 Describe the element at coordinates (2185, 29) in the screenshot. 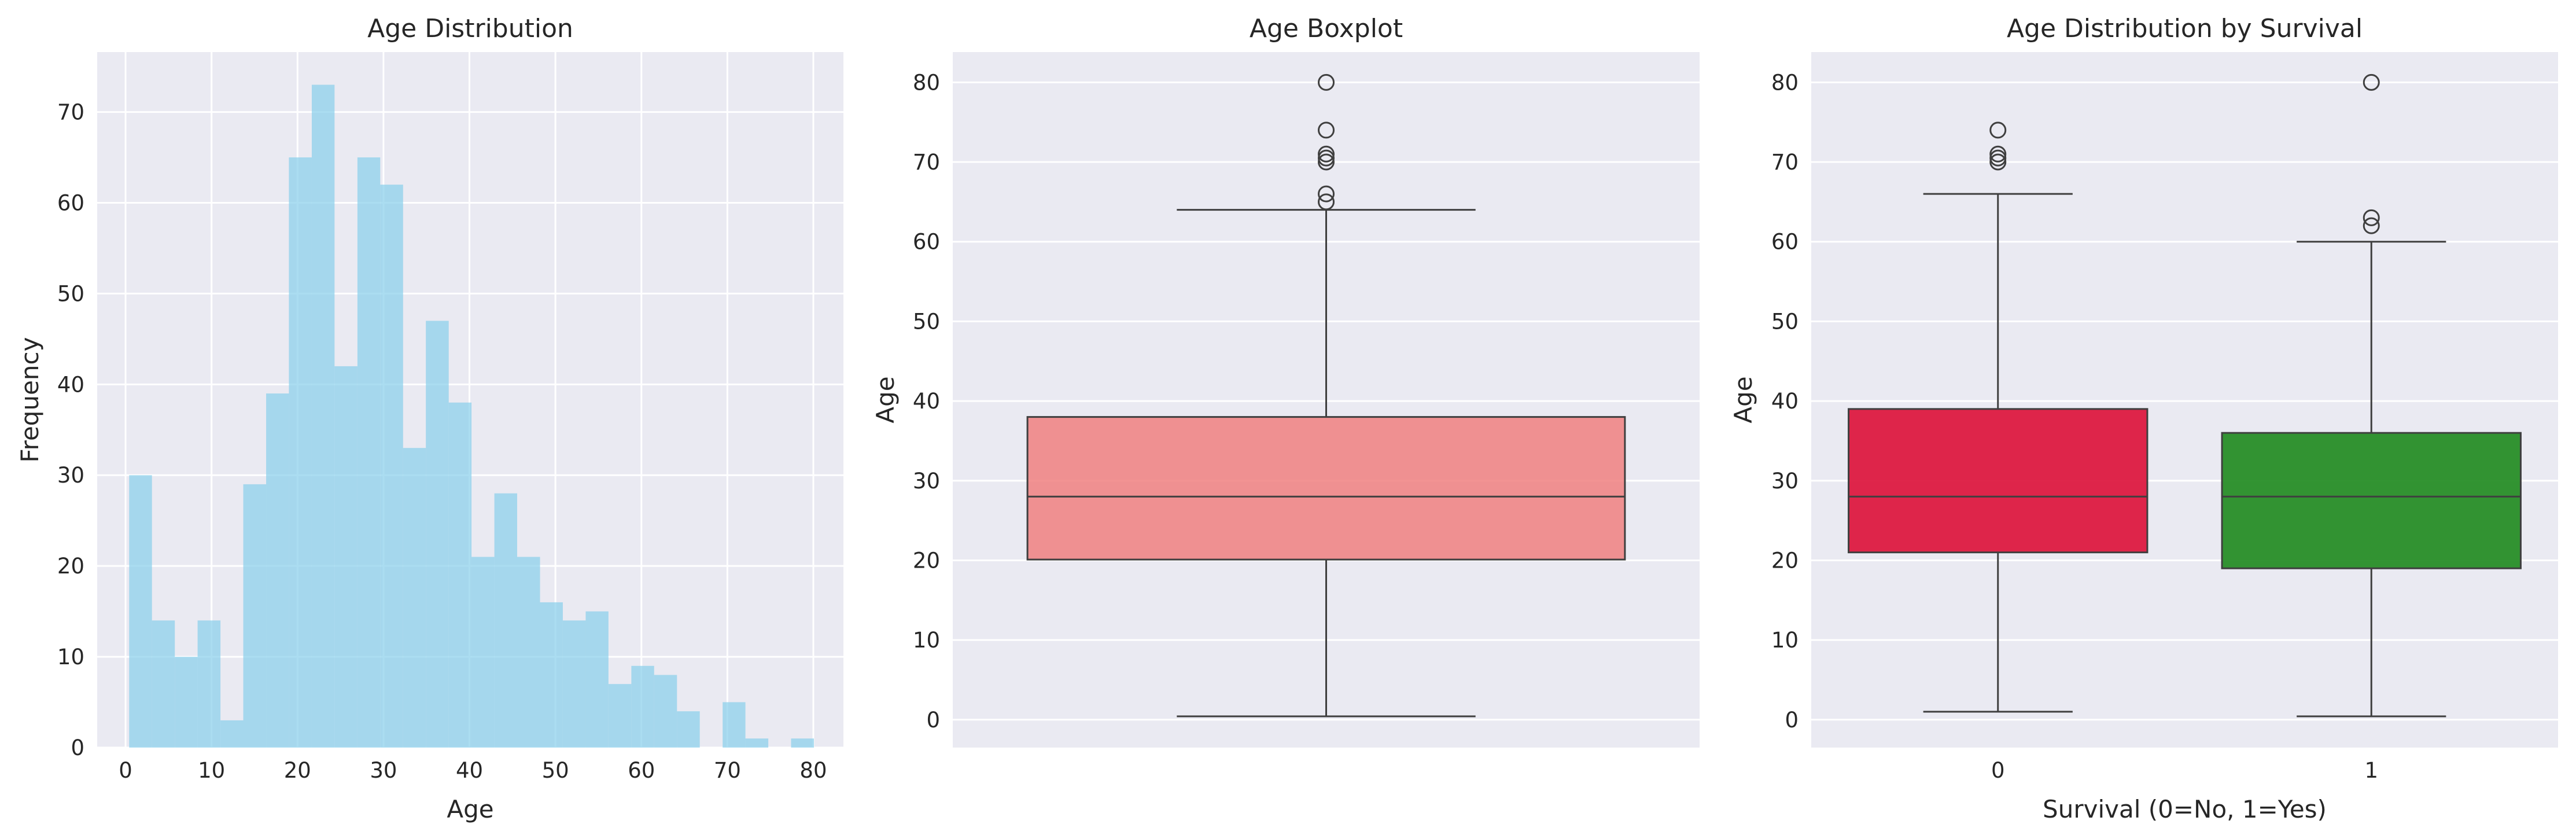

I see `survival-boxplot-title: Age Distribution by Survival` at that location.